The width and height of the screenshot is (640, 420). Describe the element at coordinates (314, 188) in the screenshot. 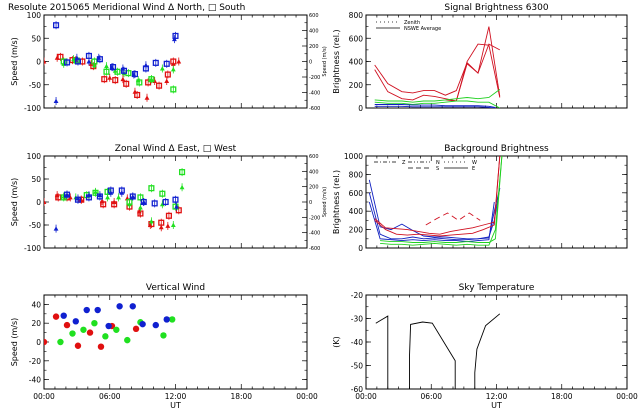

I see `y-right-tick-label: 200` at that location.